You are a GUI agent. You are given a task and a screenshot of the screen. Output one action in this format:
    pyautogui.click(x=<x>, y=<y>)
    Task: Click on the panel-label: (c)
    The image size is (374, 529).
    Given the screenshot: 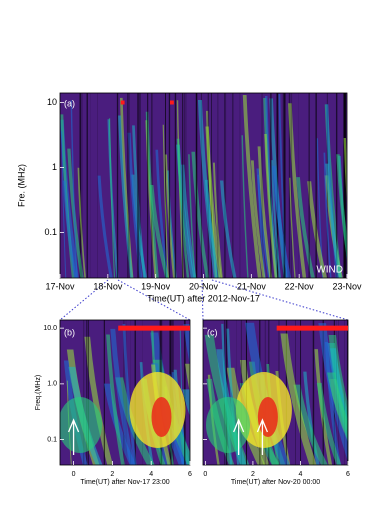 What is the action you would take?
    pyautogui.click(x=212, y=332)
    